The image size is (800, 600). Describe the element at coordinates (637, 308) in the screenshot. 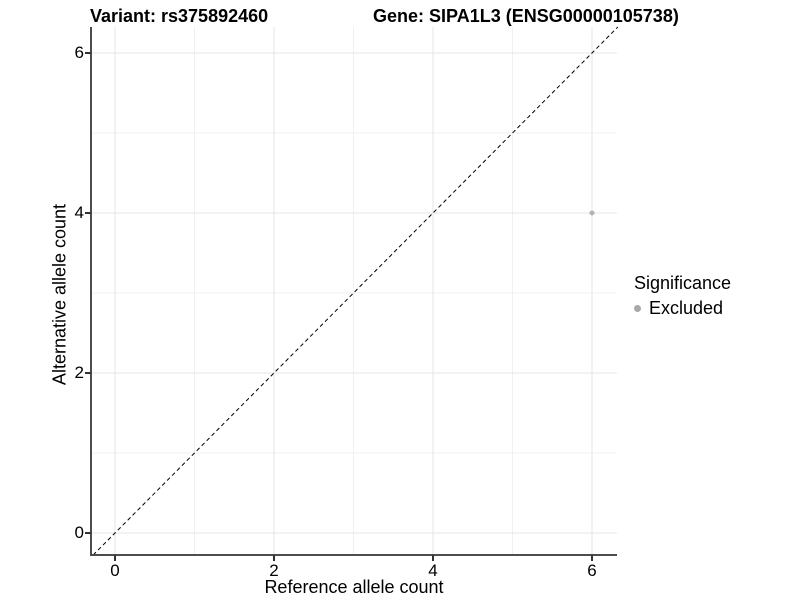

I see `legend-marker-circle-icon` at that location.